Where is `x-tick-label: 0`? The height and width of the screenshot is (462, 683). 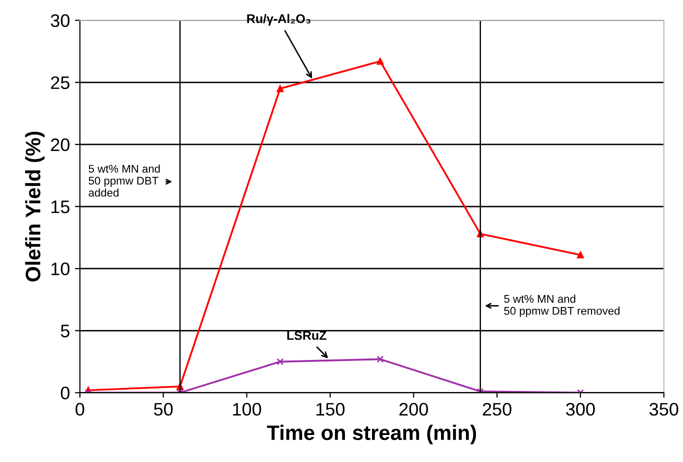 x-tick-label: 0 is located at coordinates (80, 409).